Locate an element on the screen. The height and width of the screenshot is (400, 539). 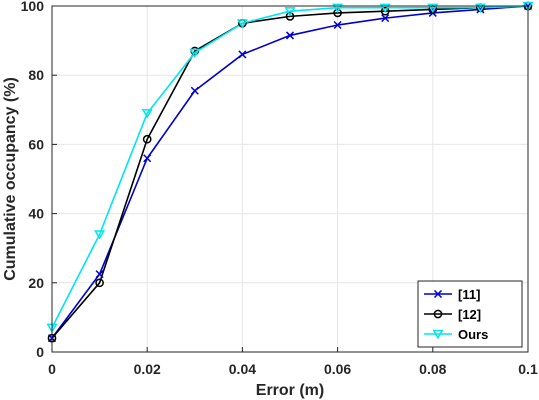
legend-label: [11] is located at coordinates (469, 294).